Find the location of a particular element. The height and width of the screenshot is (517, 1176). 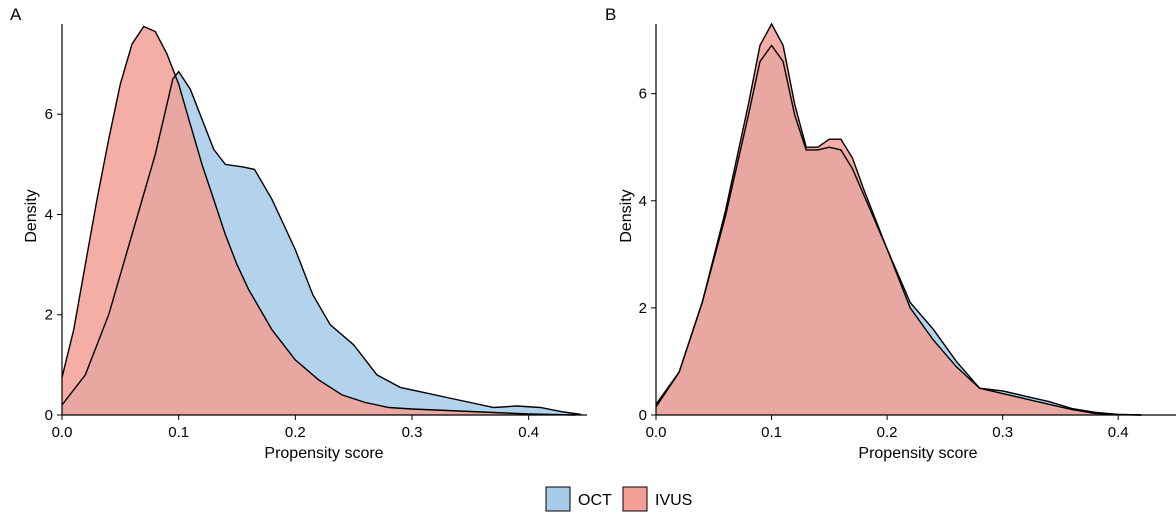

legend-swatch-oct is located at coordinates (558, 499).